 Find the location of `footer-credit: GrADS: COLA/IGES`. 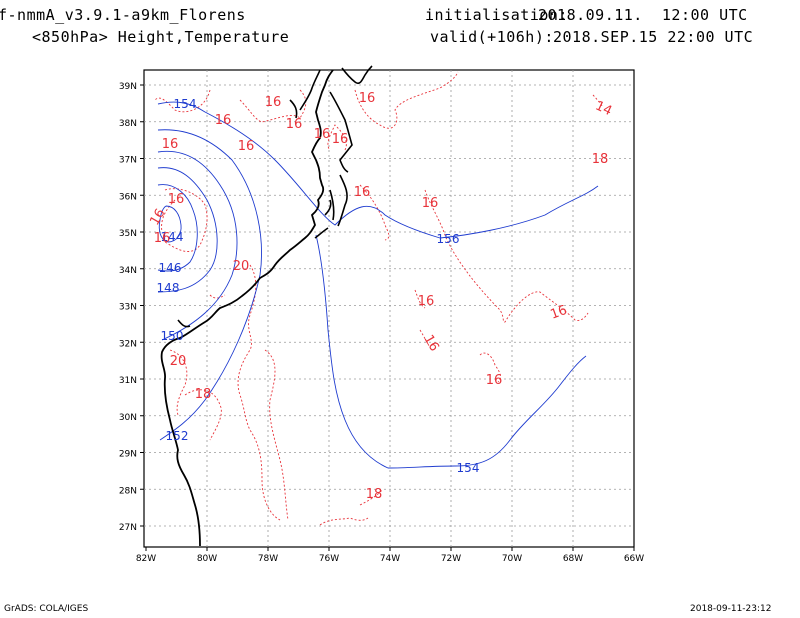

footer-credit: GrADS: COLA/IGES is located at coordinates (46, 609).